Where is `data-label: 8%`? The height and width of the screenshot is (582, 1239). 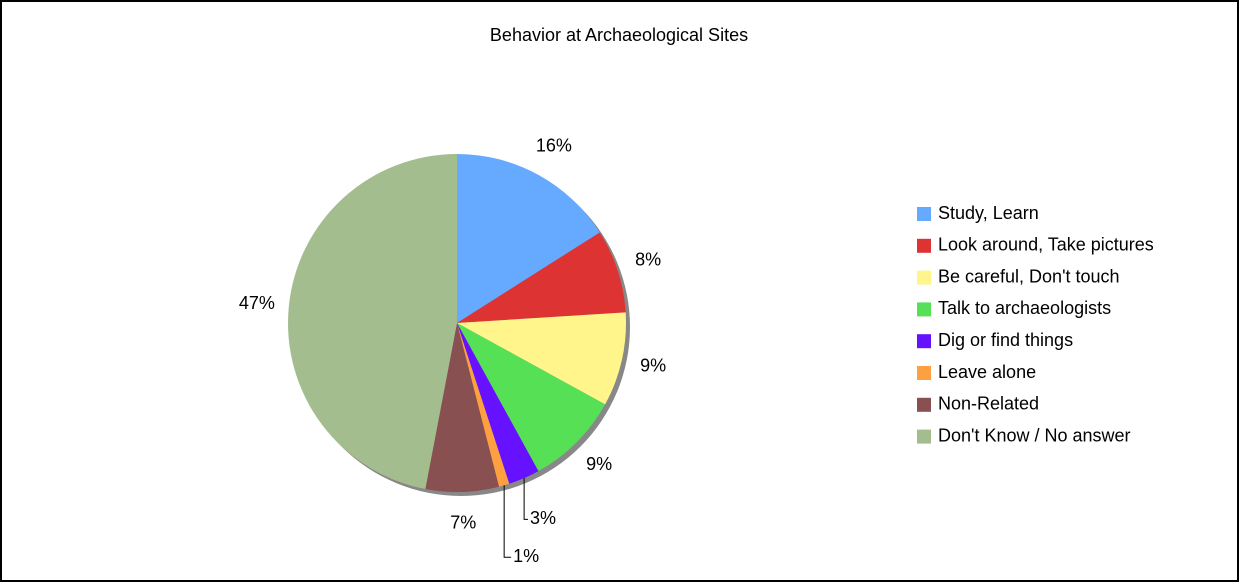
data-label: 8% is located at coordinates (648, 260).